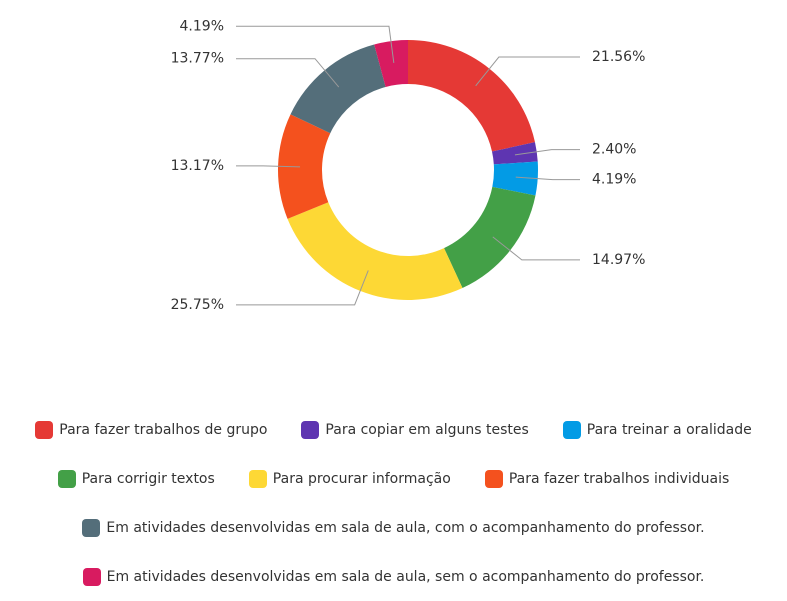  I want to click on legend-item: Para fazer trabalhos de grupo, so click(151, 429).